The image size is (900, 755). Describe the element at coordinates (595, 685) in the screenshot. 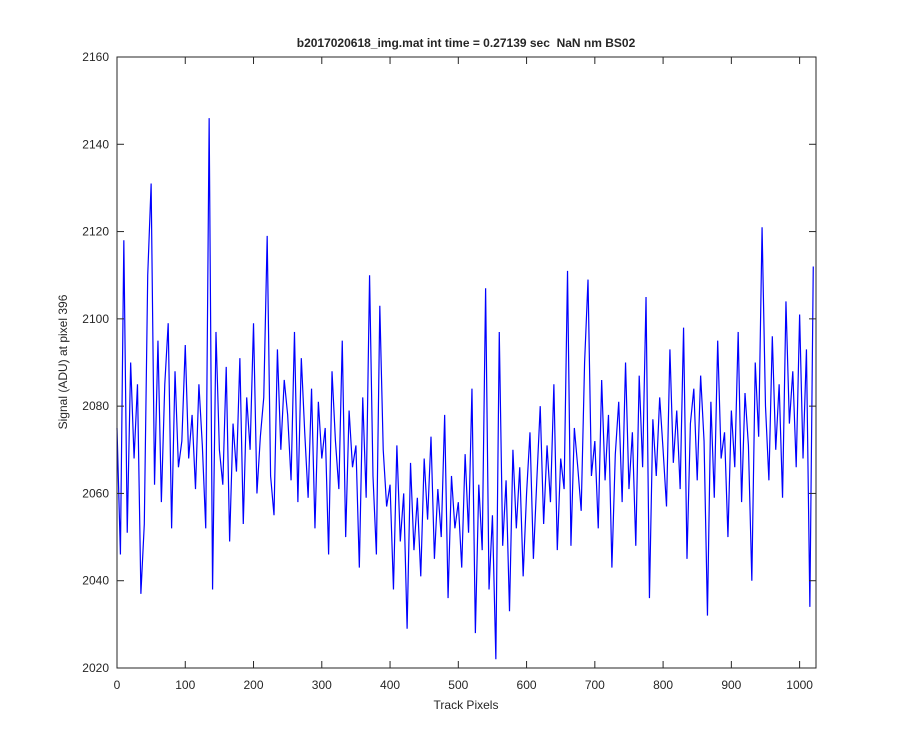

I see `x-tick-label: 700` at that location.